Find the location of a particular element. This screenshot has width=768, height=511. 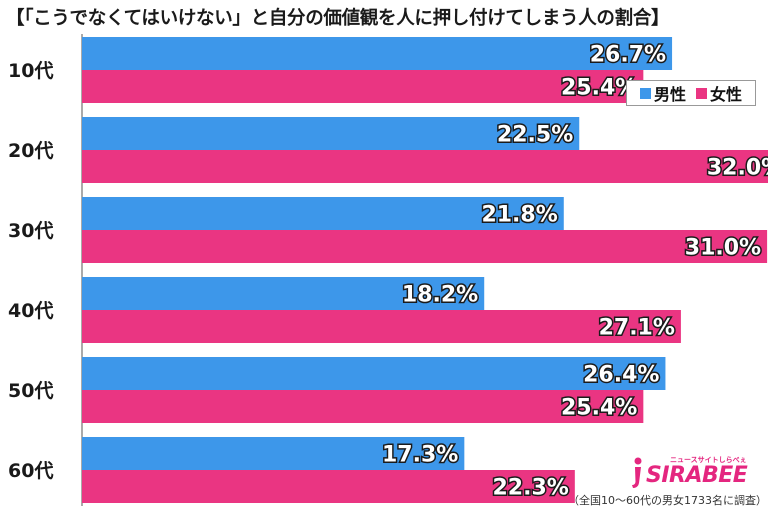

data-label: 21.8% is located at coordinates (519, 215).